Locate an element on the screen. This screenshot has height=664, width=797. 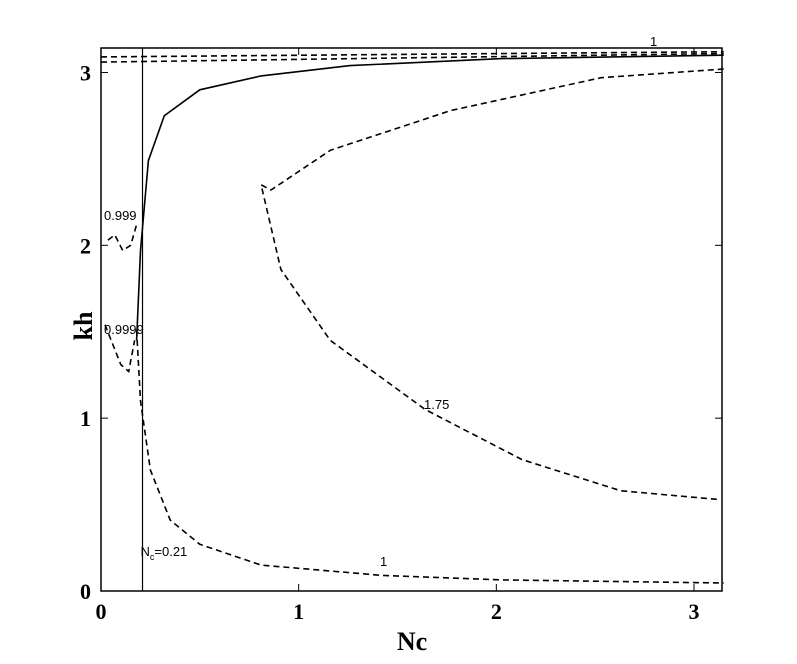
vline-label-rest: =0.21 is located at coordinates (170, 551).